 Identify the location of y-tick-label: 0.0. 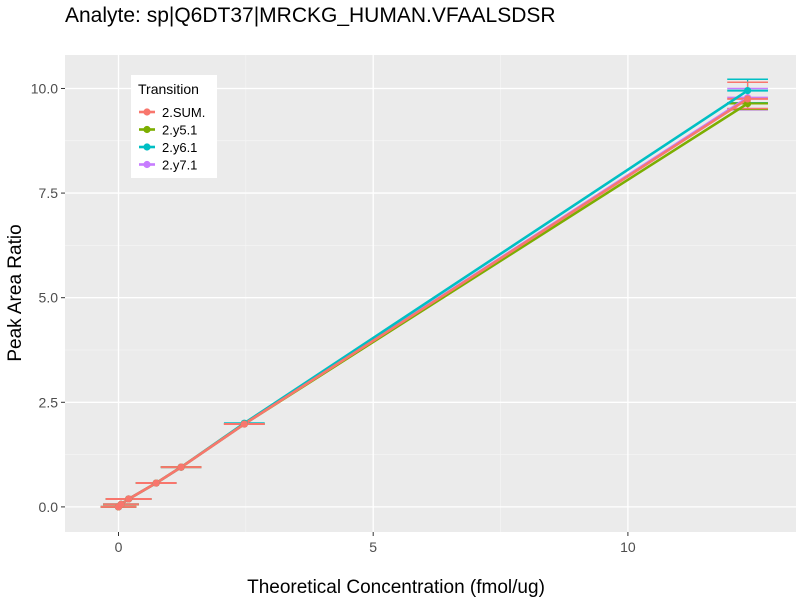
(49, 507).